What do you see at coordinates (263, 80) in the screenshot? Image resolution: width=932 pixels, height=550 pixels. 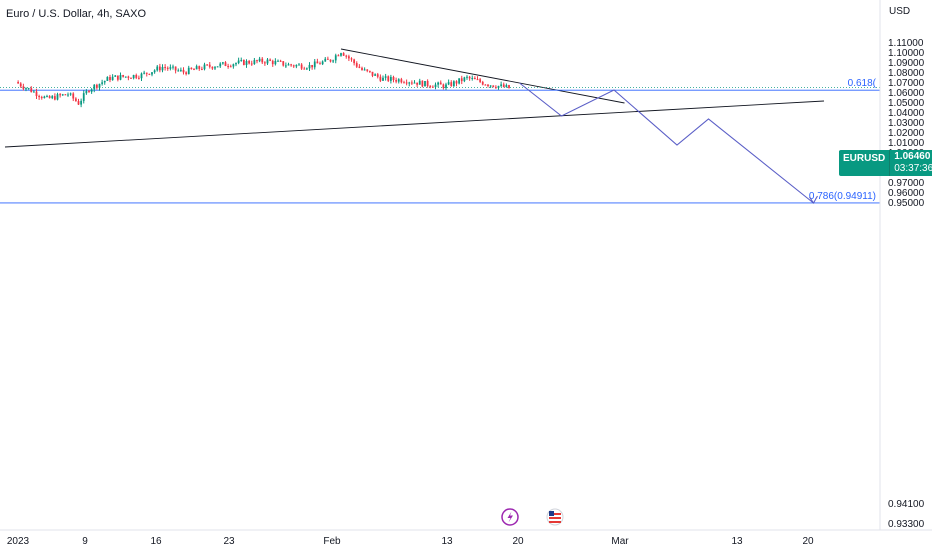 I see `candlesticks` at bounding box center [263, 80].